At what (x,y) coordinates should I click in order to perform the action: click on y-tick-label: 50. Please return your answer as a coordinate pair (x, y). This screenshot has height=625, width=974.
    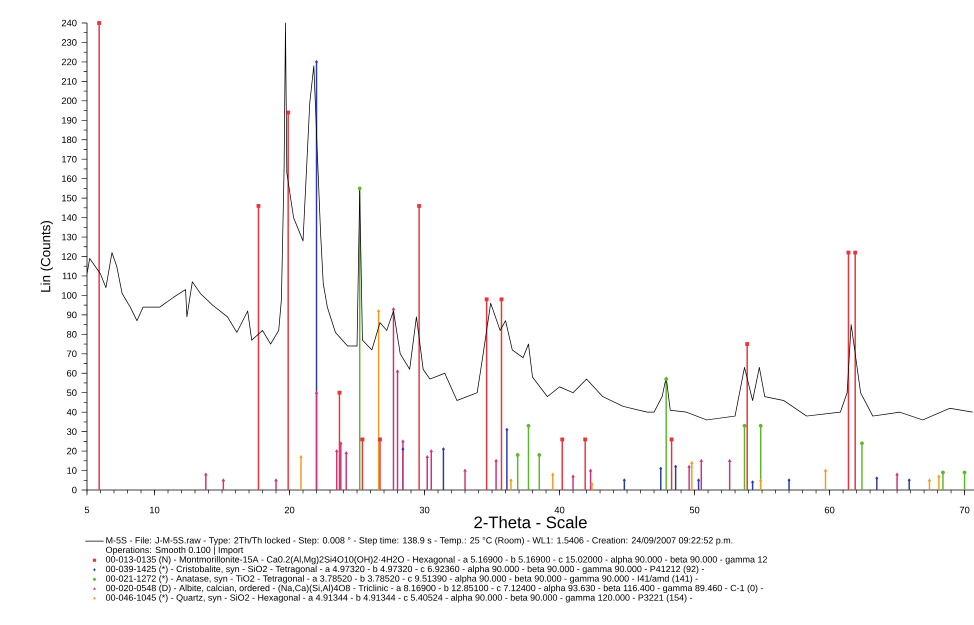
    Looking at the image, I should click on (71, 392).